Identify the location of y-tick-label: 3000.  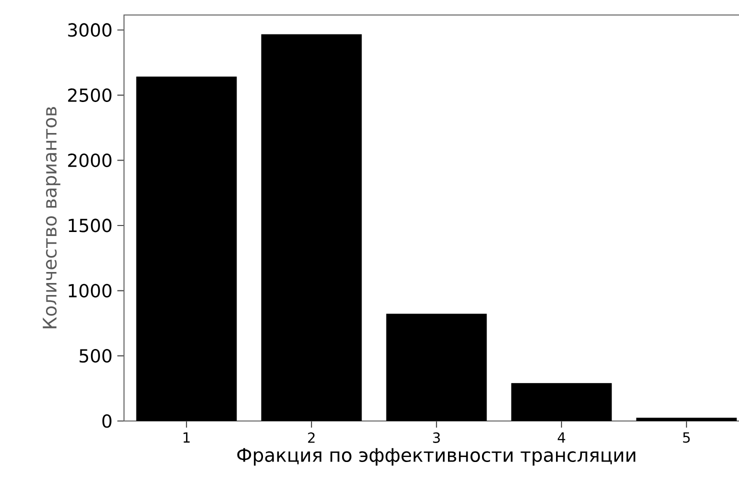
(90, 30).